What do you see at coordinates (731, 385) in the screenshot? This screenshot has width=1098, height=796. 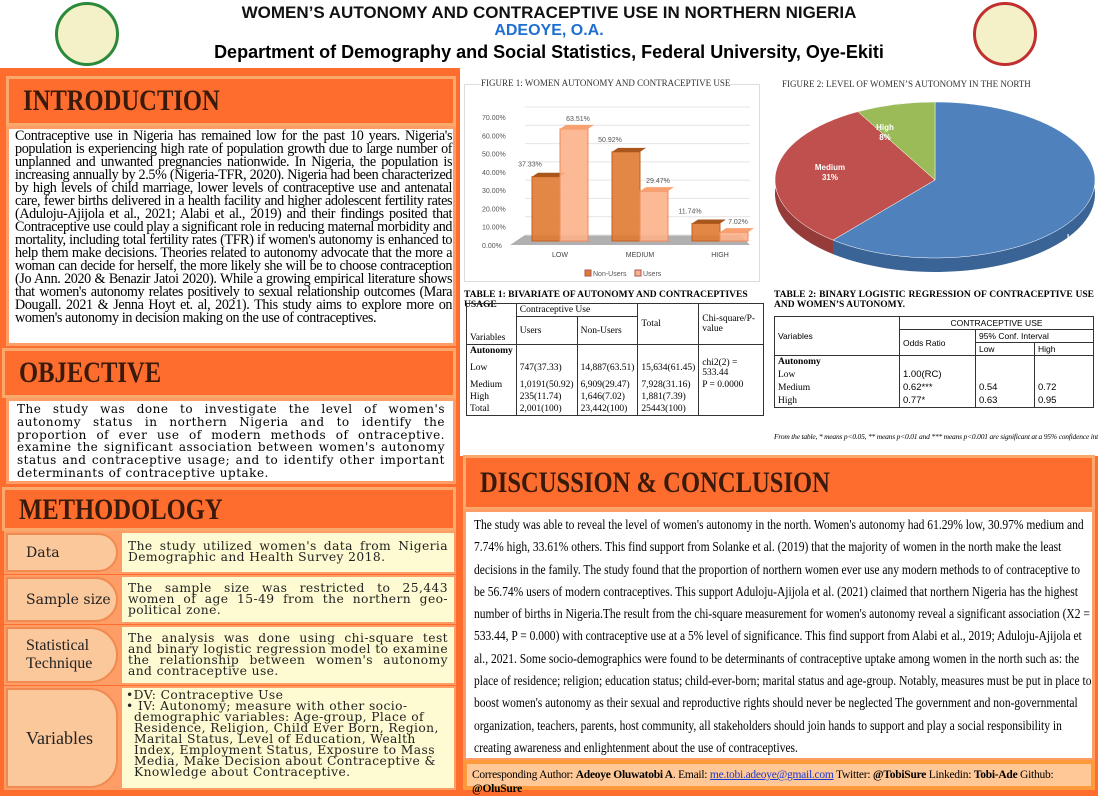 I see `table-cell: P = 0.0000` at bounding box center [731, 385].